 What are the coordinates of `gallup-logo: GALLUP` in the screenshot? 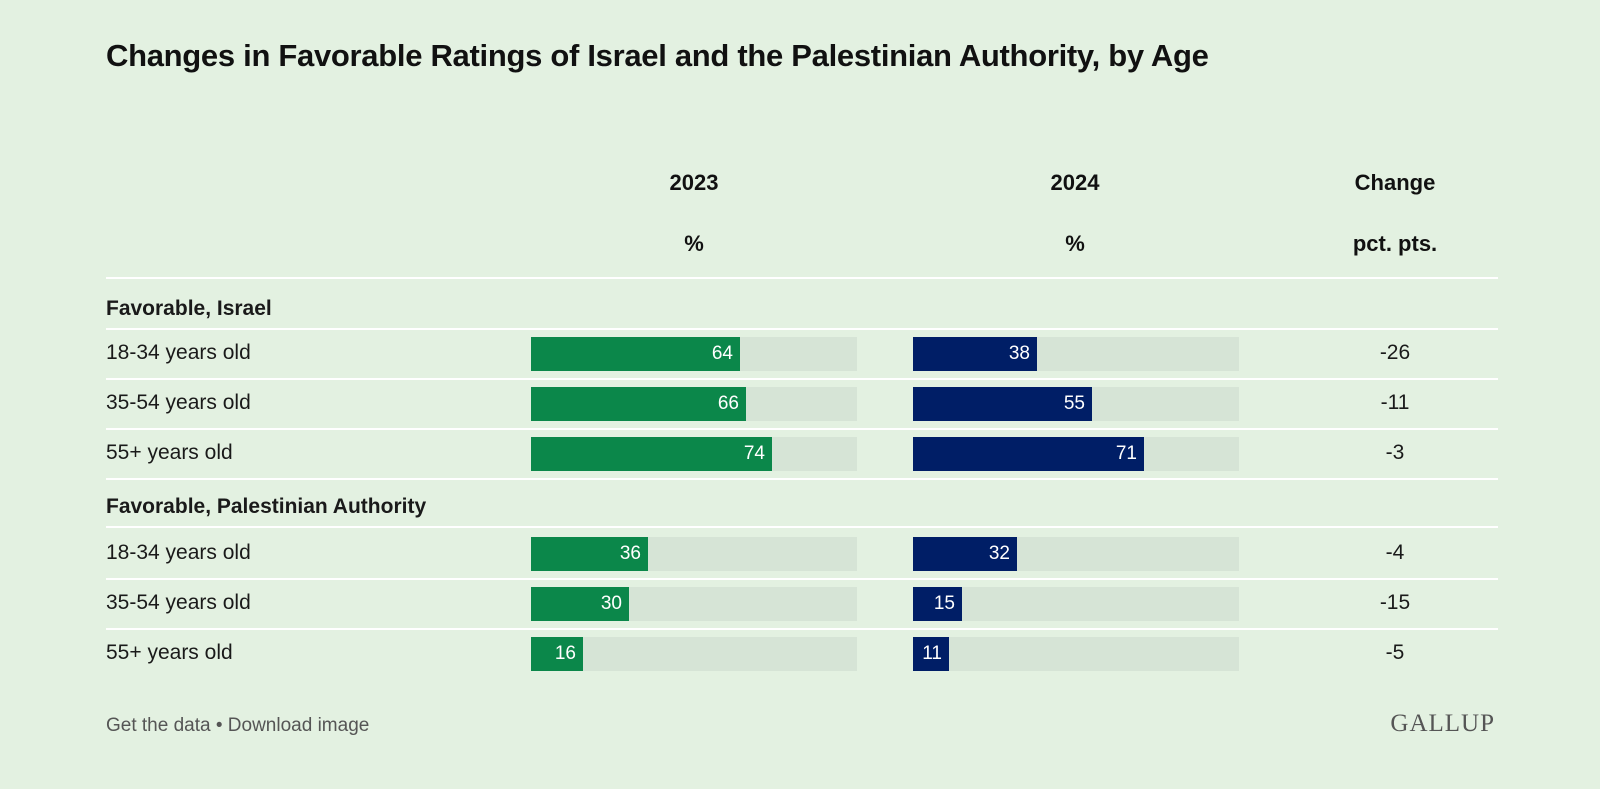 It's located at (1442, 723).